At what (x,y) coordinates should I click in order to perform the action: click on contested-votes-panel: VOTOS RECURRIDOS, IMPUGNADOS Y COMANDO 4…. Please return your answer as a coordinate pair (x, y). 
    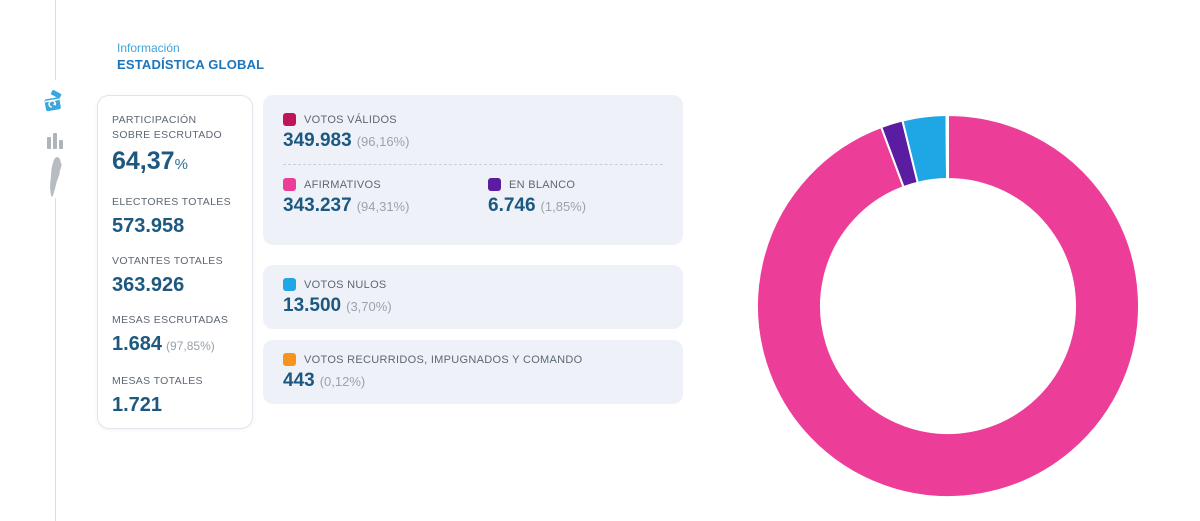
    Looking at the image, I should click on (473, 372).